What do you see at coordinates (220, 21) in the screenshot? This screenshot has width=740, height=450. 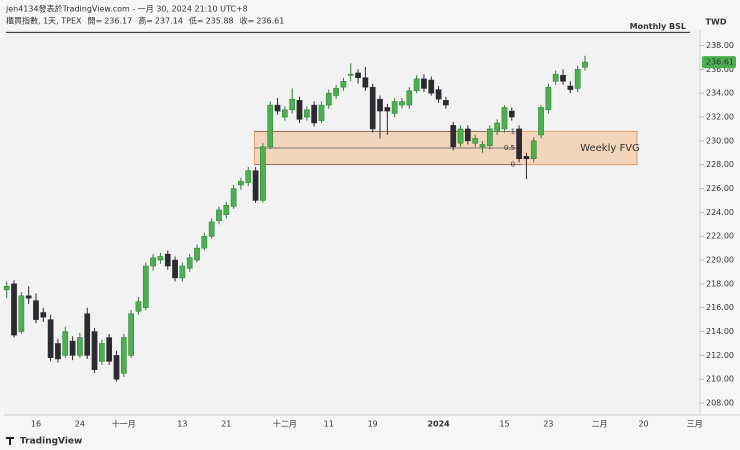 I see `header-text: 235.88` at bounding box center [220, 21].